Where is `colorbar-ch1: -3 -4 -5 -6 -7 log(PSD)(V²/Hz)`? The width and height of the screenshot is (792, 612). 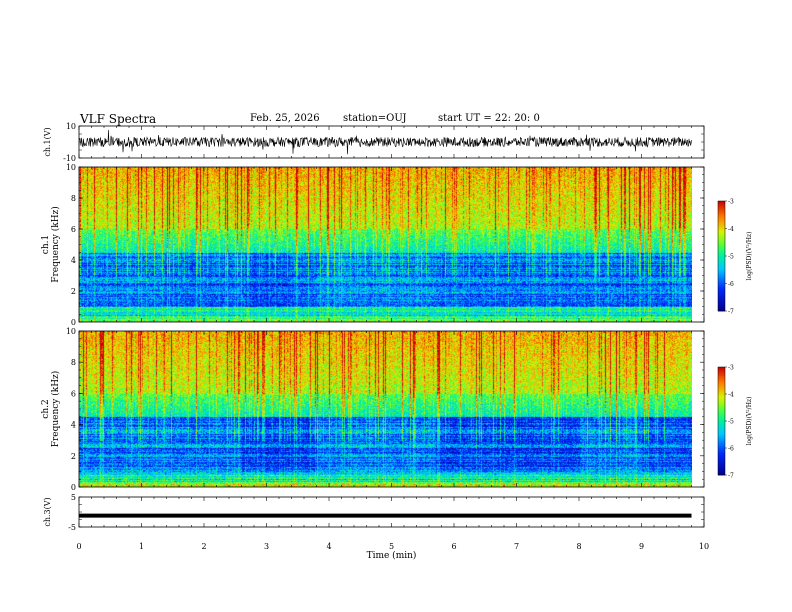
colorbar-ch1: -3 -4 -5 -6 -7 log(PSD)(V²/Hz) is located at coordinates (735, 257).